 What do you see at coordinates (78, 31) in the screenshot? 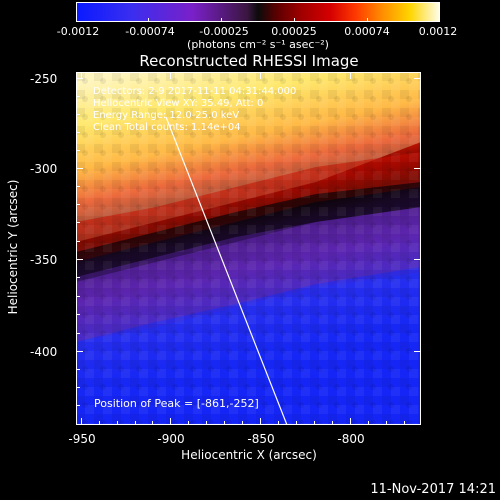
I see `colorbar-tick-label: -0.0012` at bounding box center [78, 31].